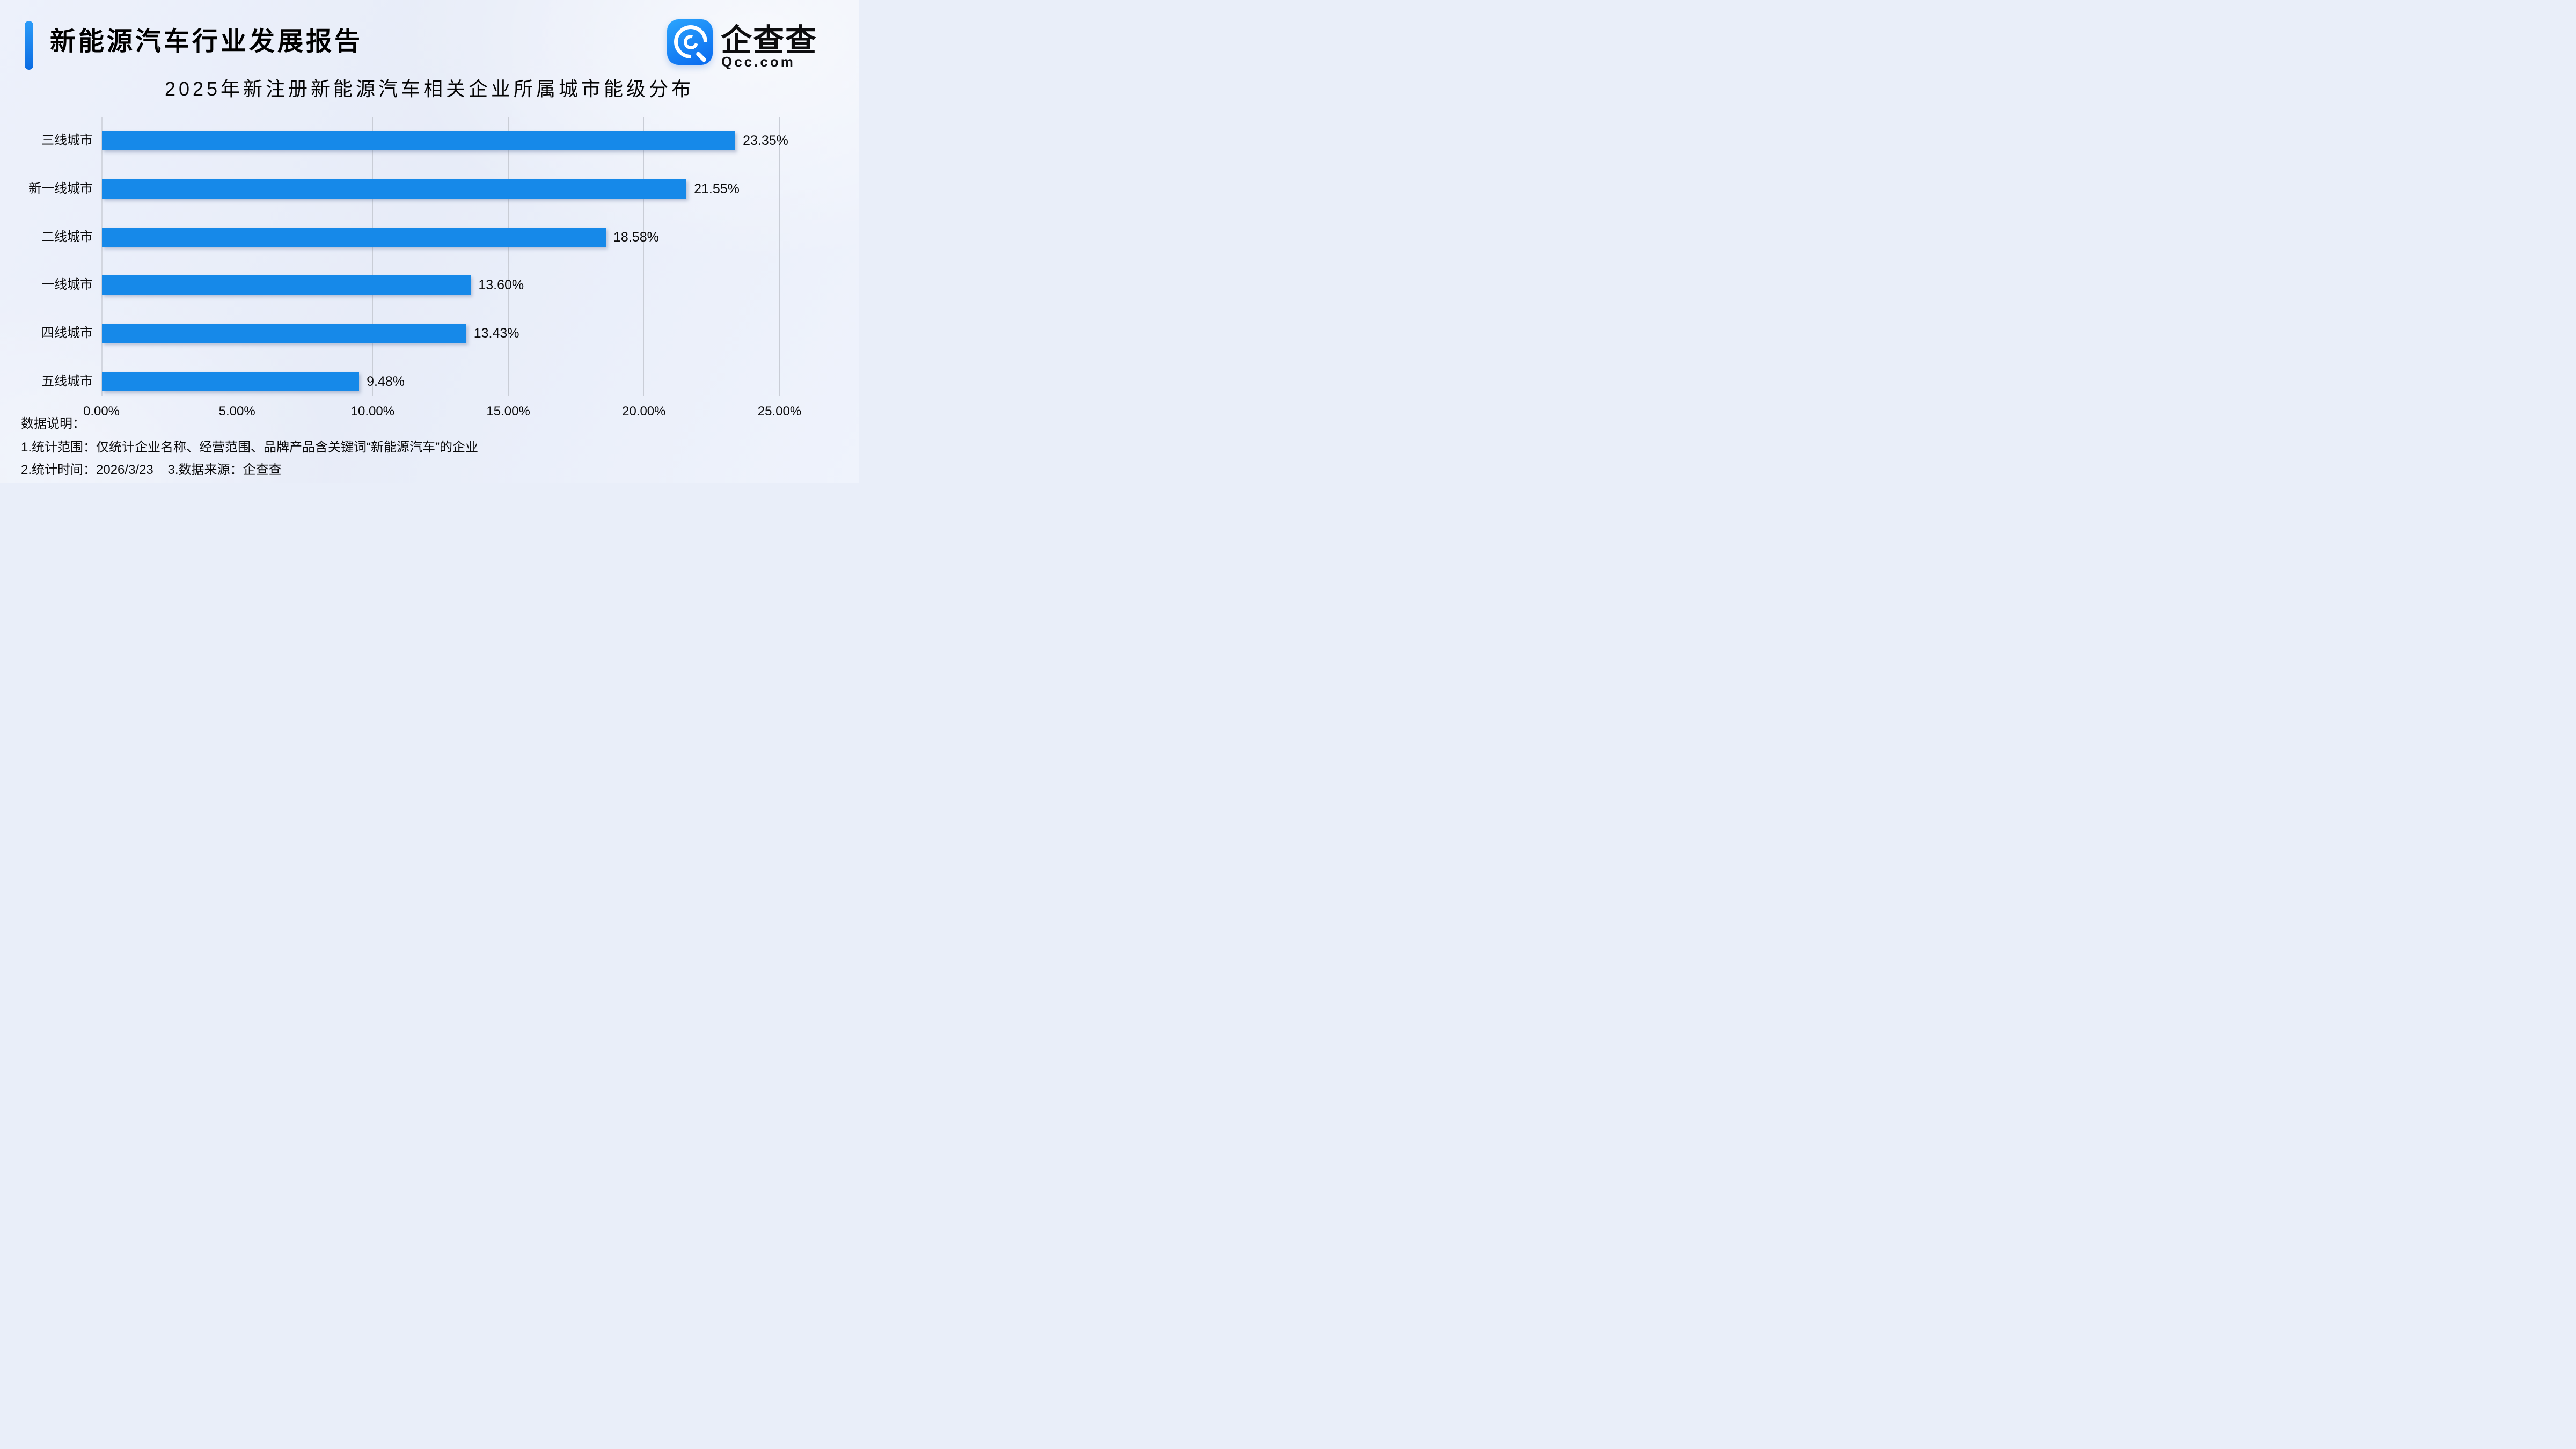 Image resolution: width=2576 pixels, height=1449 pixels. Describe the element at coordinates (67, 284) in the screenshot. I see `category-label: 一线城市` at that location.